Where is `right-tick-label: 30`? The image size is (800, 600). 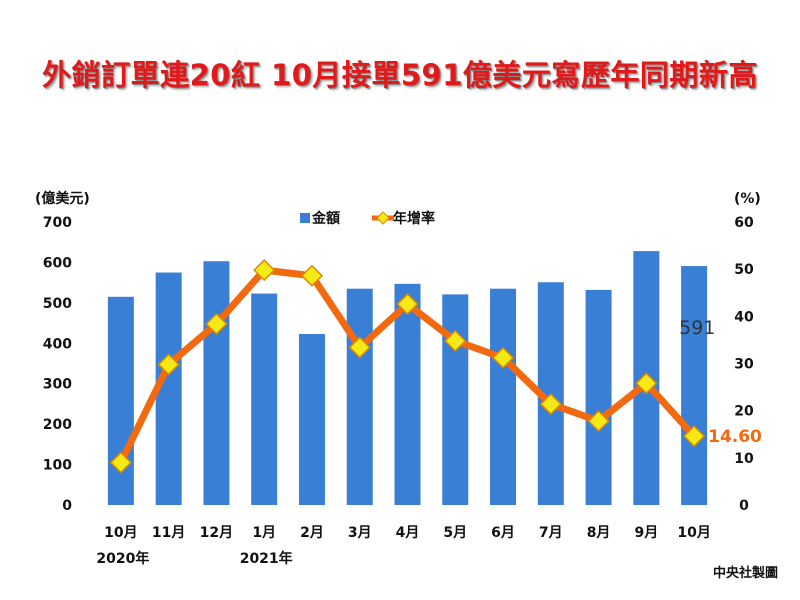
right-tick-label: 30 is located at coordinates (744, 365).